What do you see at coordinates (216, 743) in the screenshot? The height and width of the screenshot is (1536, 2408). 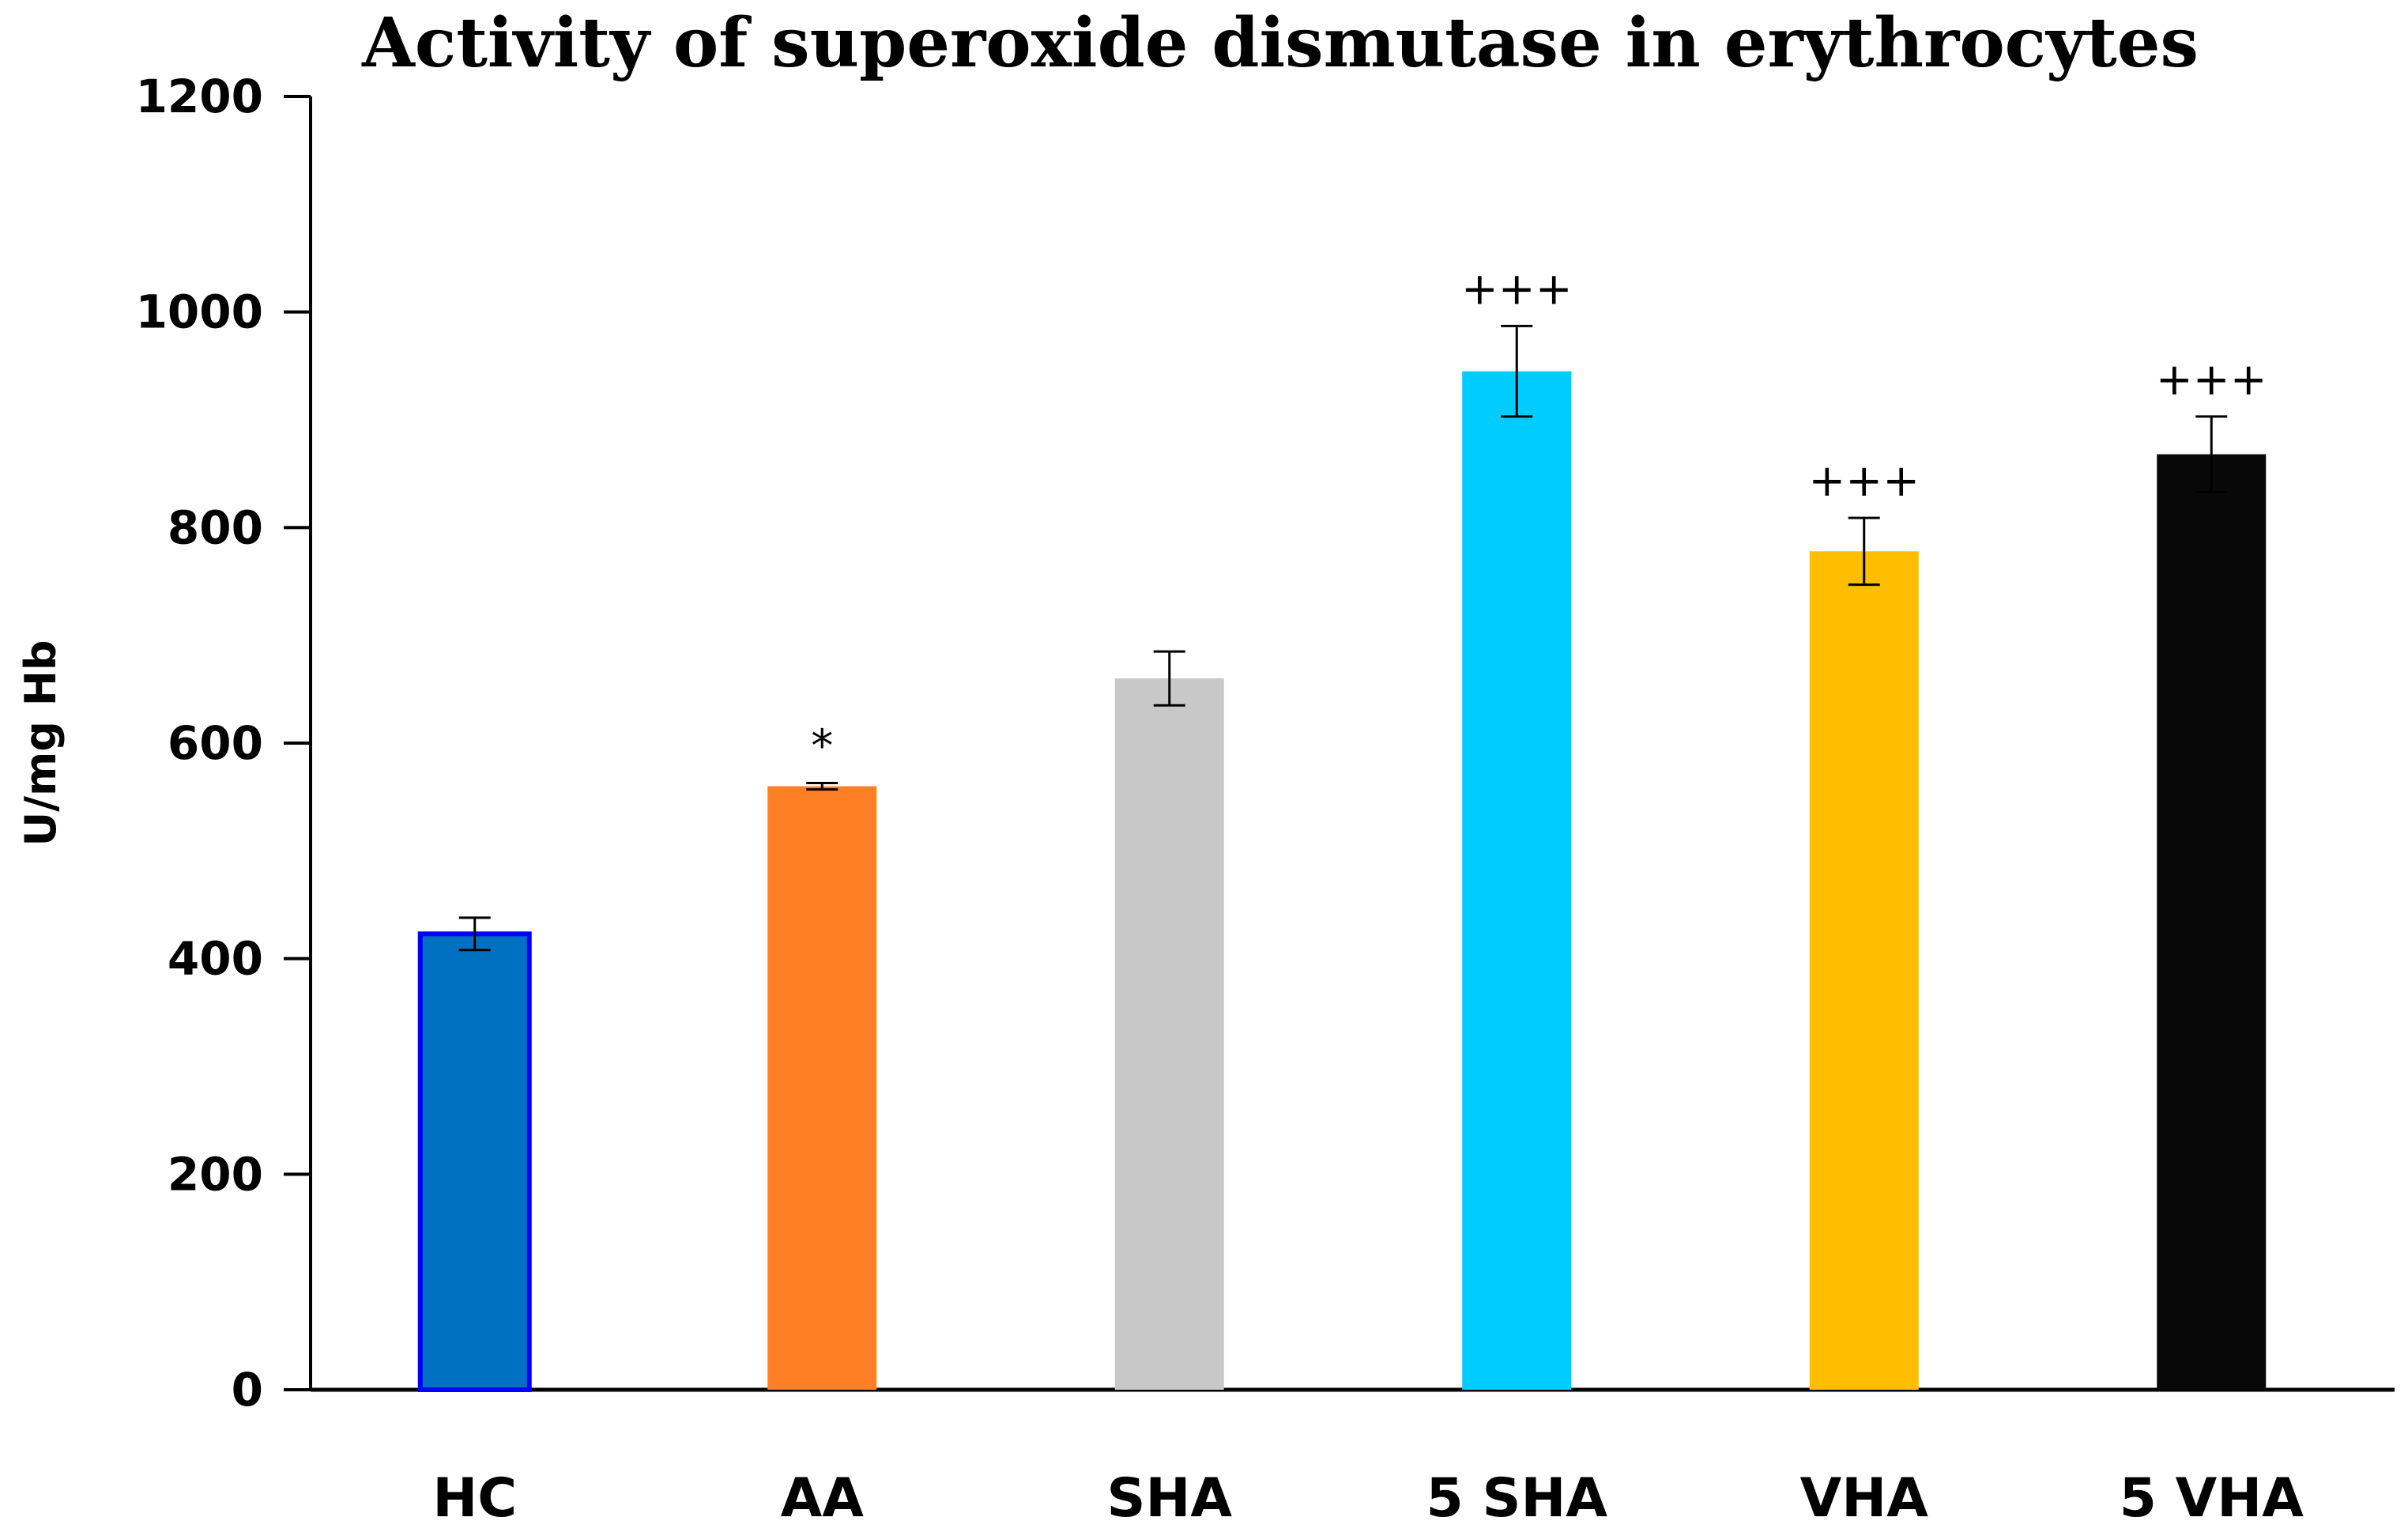 I see `y-tick-label: 600` at bounding box center [216, 743].